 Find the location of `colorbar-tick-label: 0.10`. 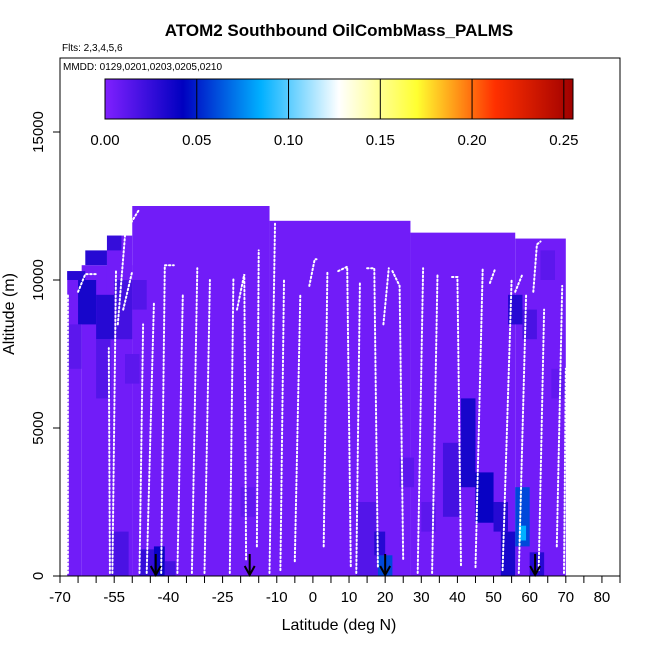

colorbar-tick-label: 0.10 is located at coordinates (288, 140).